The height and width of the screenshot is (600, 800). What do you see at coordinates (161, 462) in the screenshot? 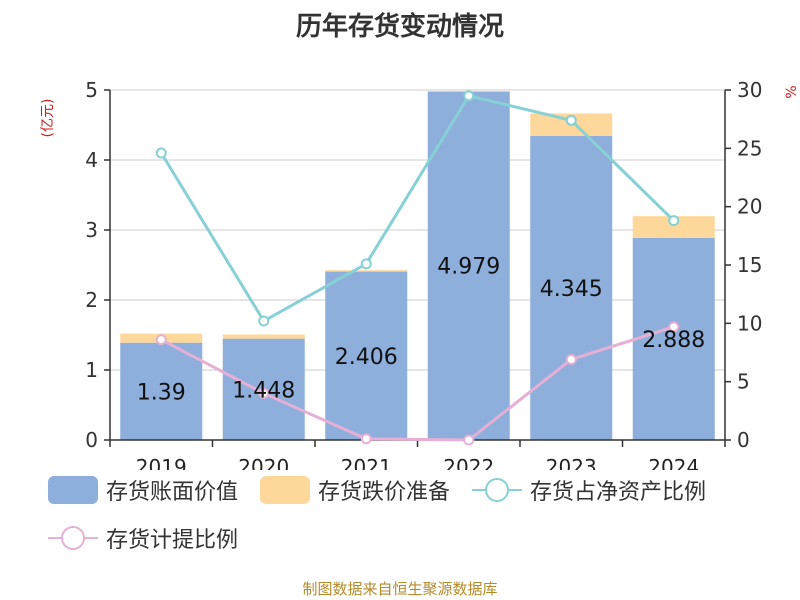
I see `x-tick-label: 2019` at bounding box center [161, 462].